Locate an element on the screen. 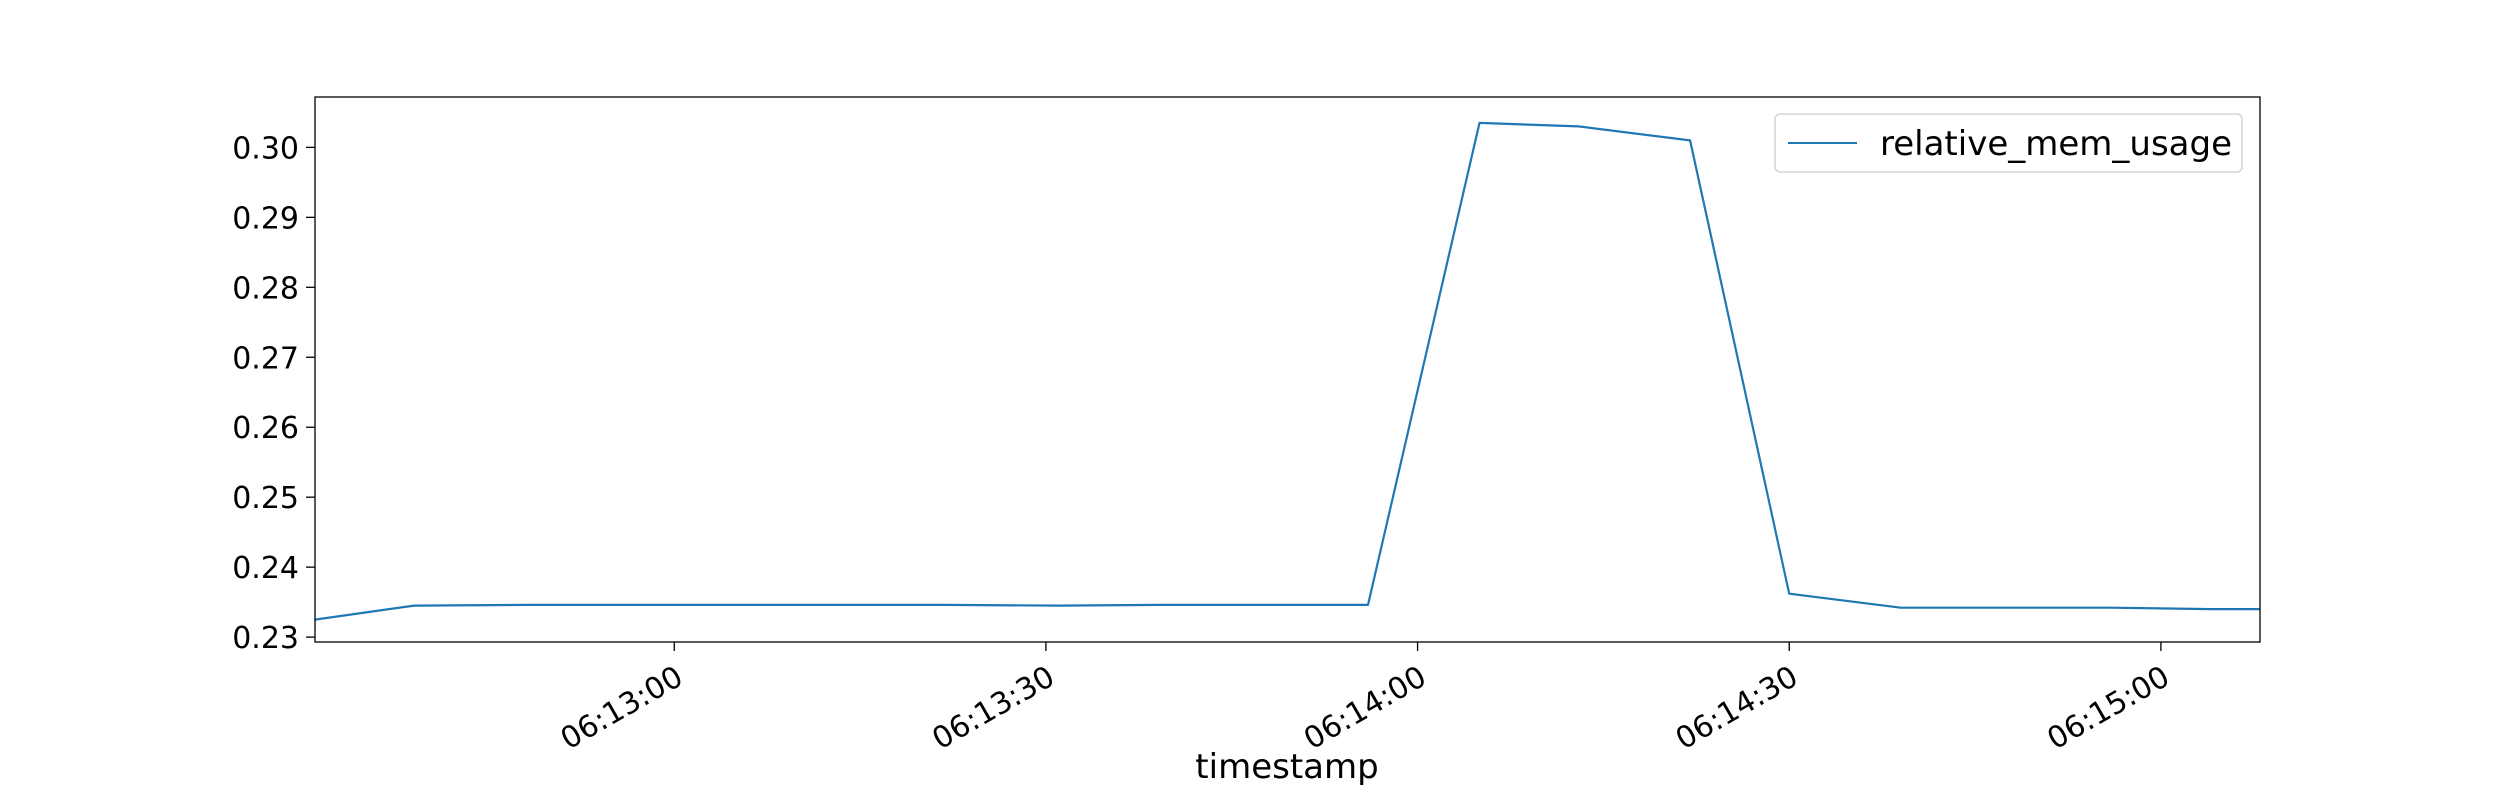  y-tick-label: 0.28 is located at coordinates (265, 288).